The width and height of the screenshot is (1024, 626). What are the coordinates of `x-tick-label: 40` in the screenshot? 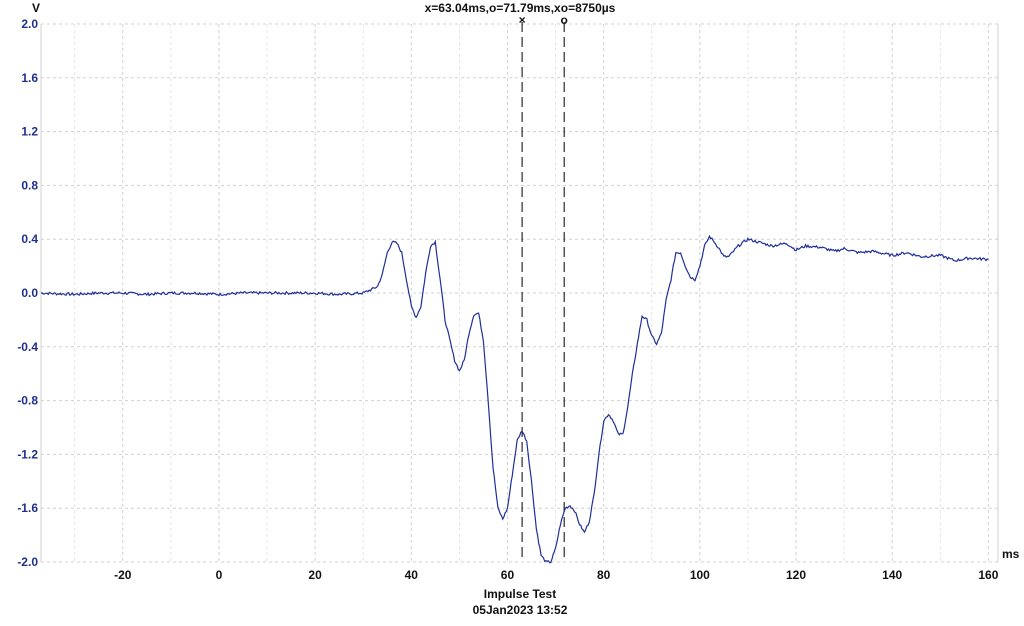 It's located at (412, 575).